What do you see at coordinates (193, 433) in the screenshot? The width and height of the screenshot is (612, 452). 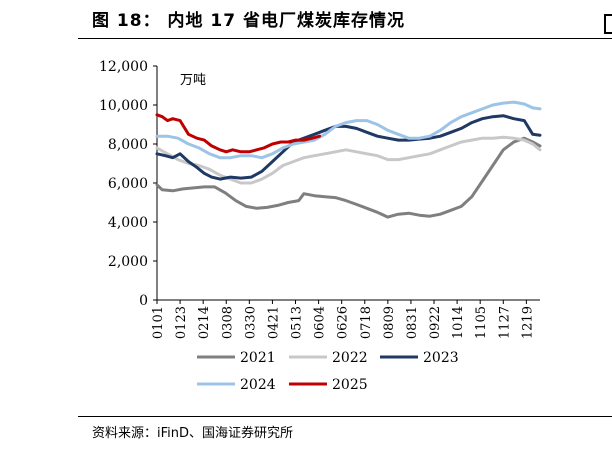 I see `source-note: 资料来源：iFinD、国海证券研究所` at bounding box center [193, 433].